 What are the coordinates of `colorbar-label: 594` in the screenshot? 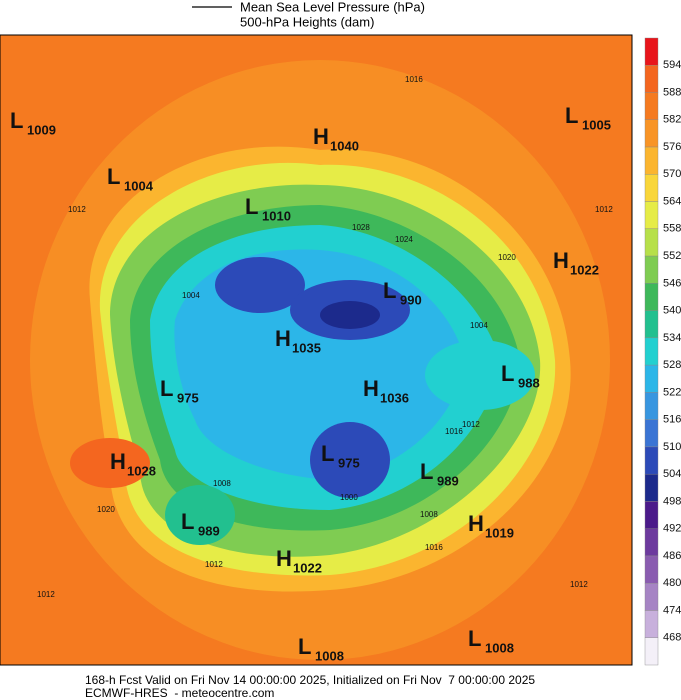 It's located at (672, 65).